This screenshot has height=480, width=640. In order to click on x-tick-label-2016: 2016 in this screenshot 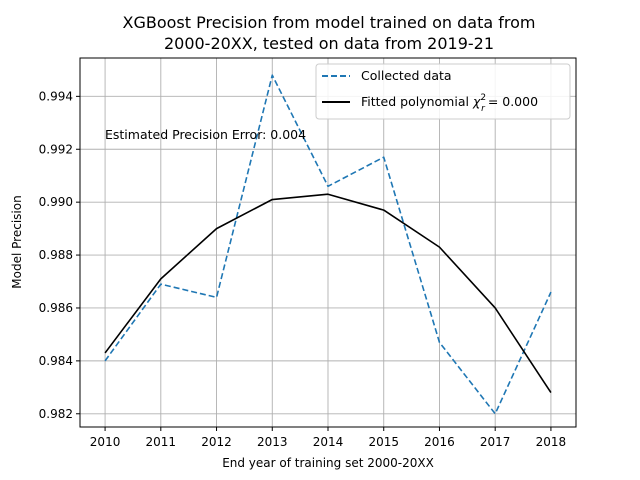, I will do `click(439, 442)`.